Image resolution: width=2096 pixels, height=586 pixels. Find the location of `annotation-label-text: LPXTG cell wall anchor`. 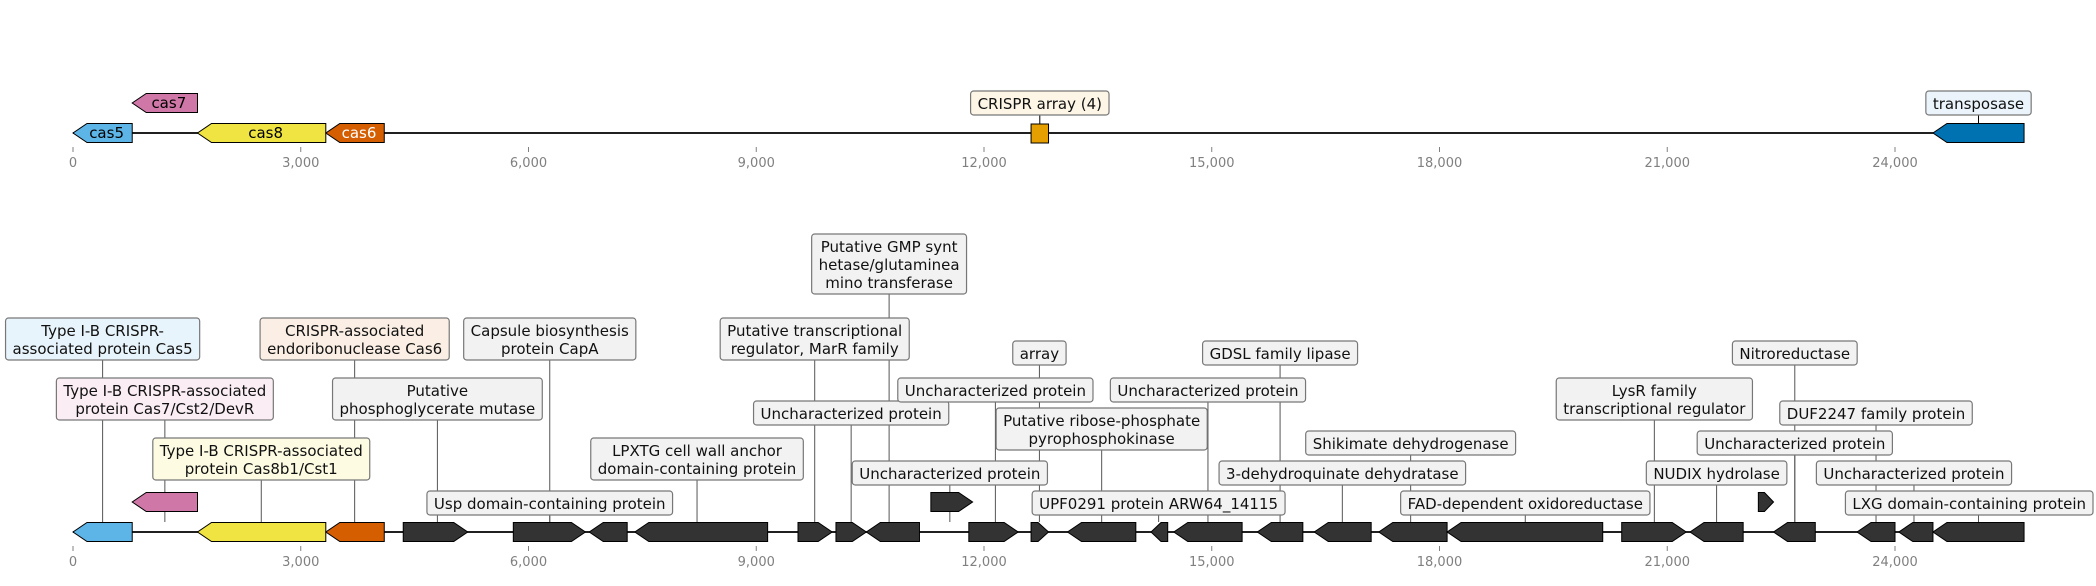

annotation-label-text: LPXTG cell wall anchor is located at coordinates (697, 451).